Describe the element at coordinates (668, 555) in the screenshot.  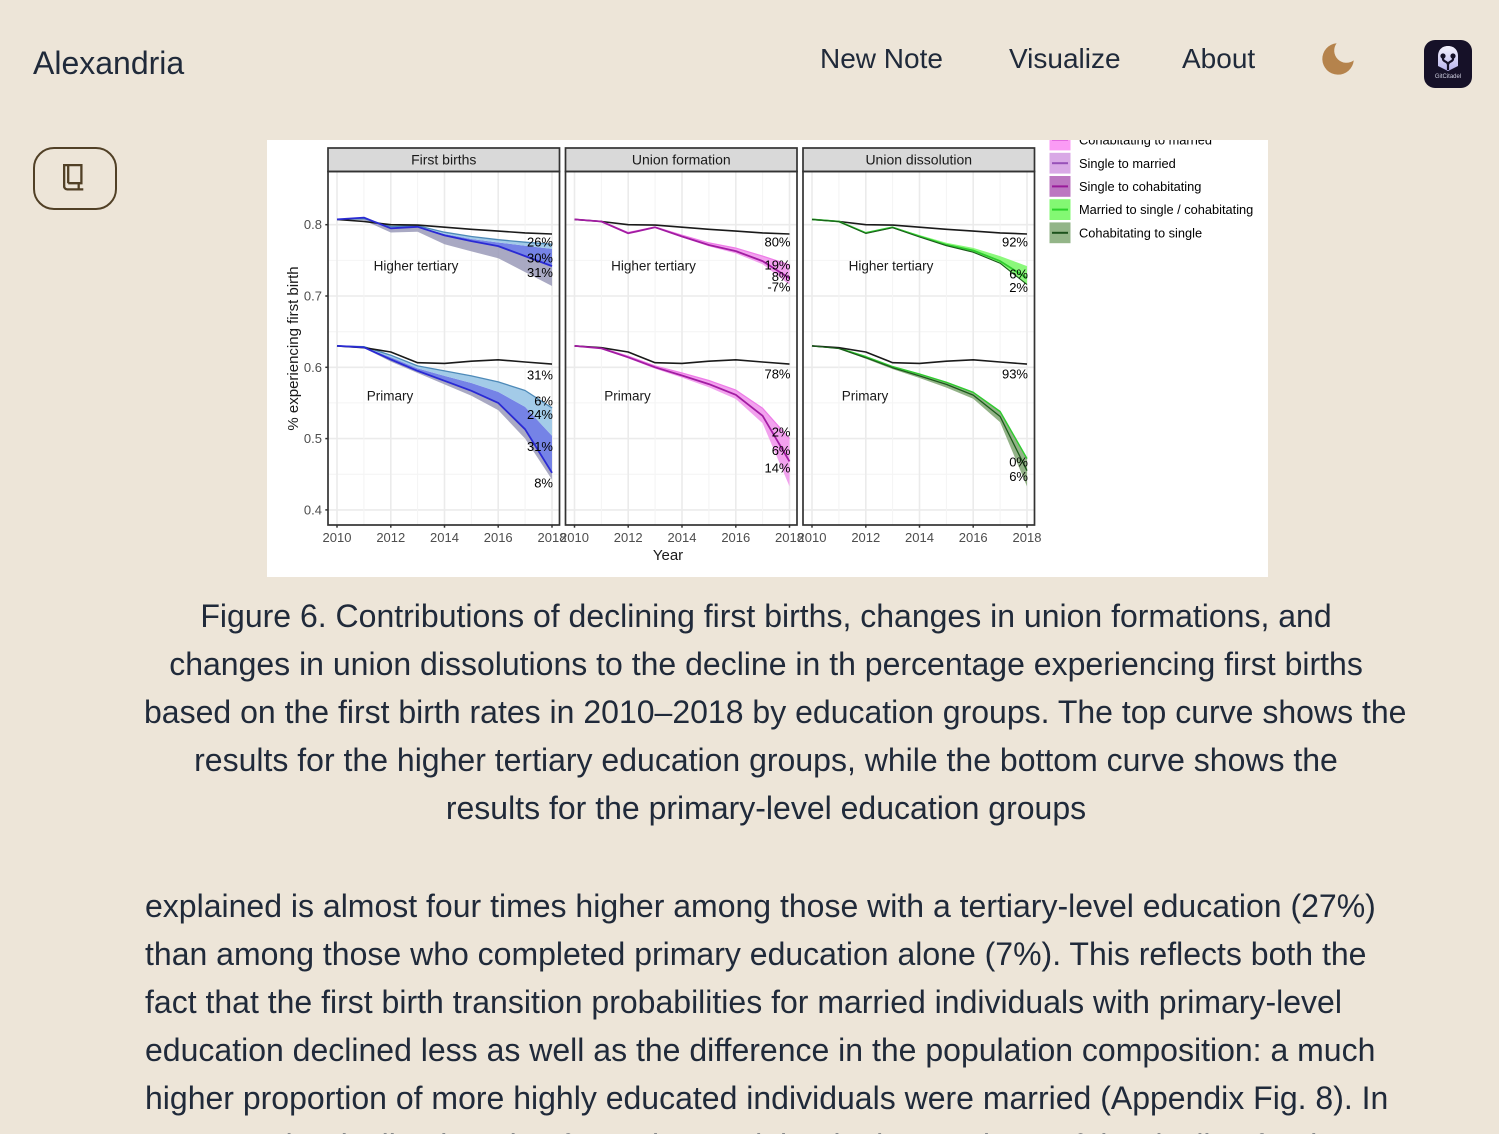
I see `svg-text: Year` at that location.